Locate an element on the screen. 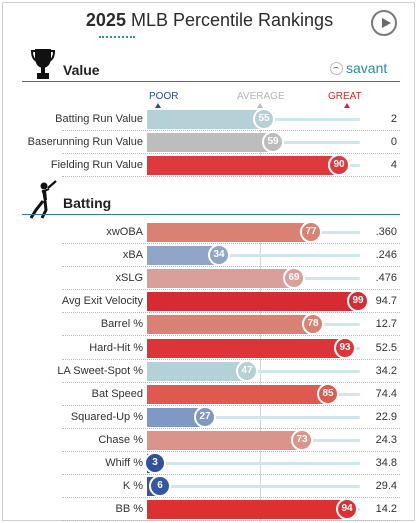 Image resolution: width=419 pixels, height=523 pixels. metric-label: Whiff % is located at coordinates (124, 463).